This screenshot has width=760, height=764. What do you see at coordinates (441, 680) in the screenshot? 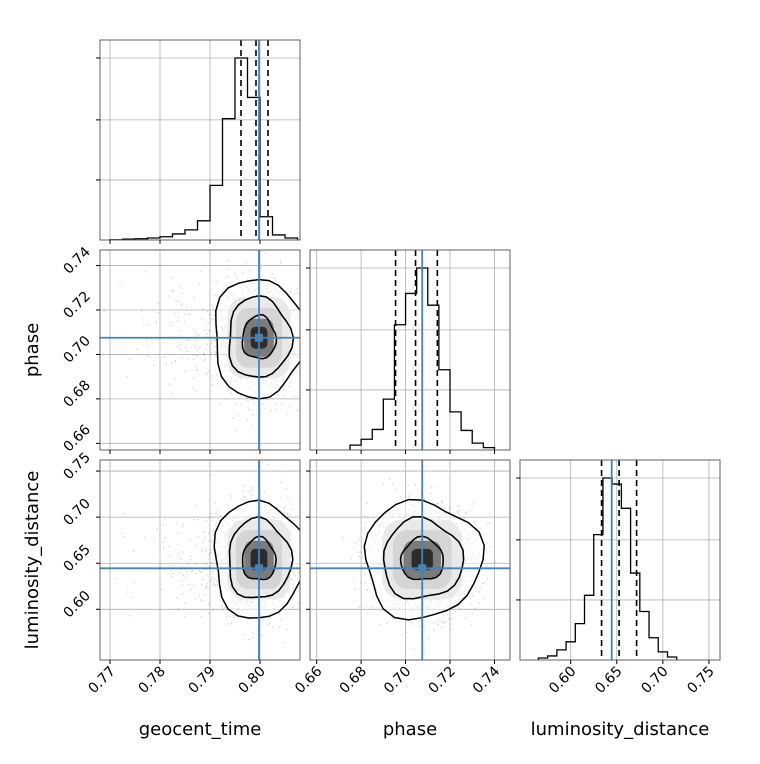
I see `x-tick-label: 0.72` at bounding box center [441, 680].